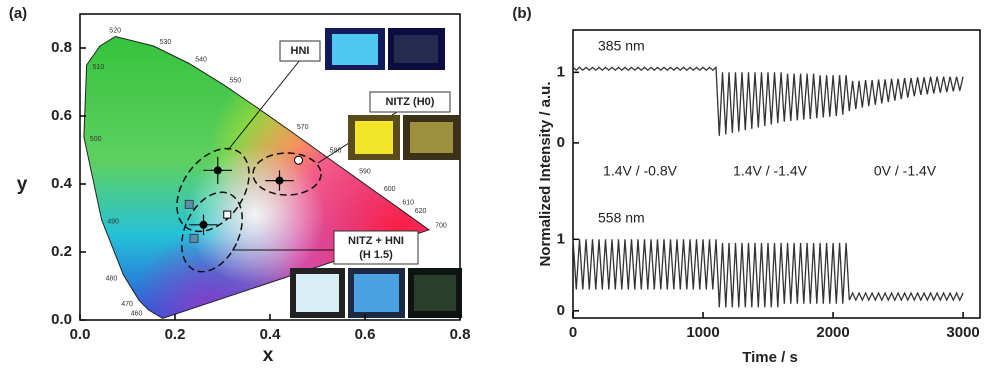 This screenshot has height=383, width=984. I want to click on wavelength-label: 470, so click(127, 304).